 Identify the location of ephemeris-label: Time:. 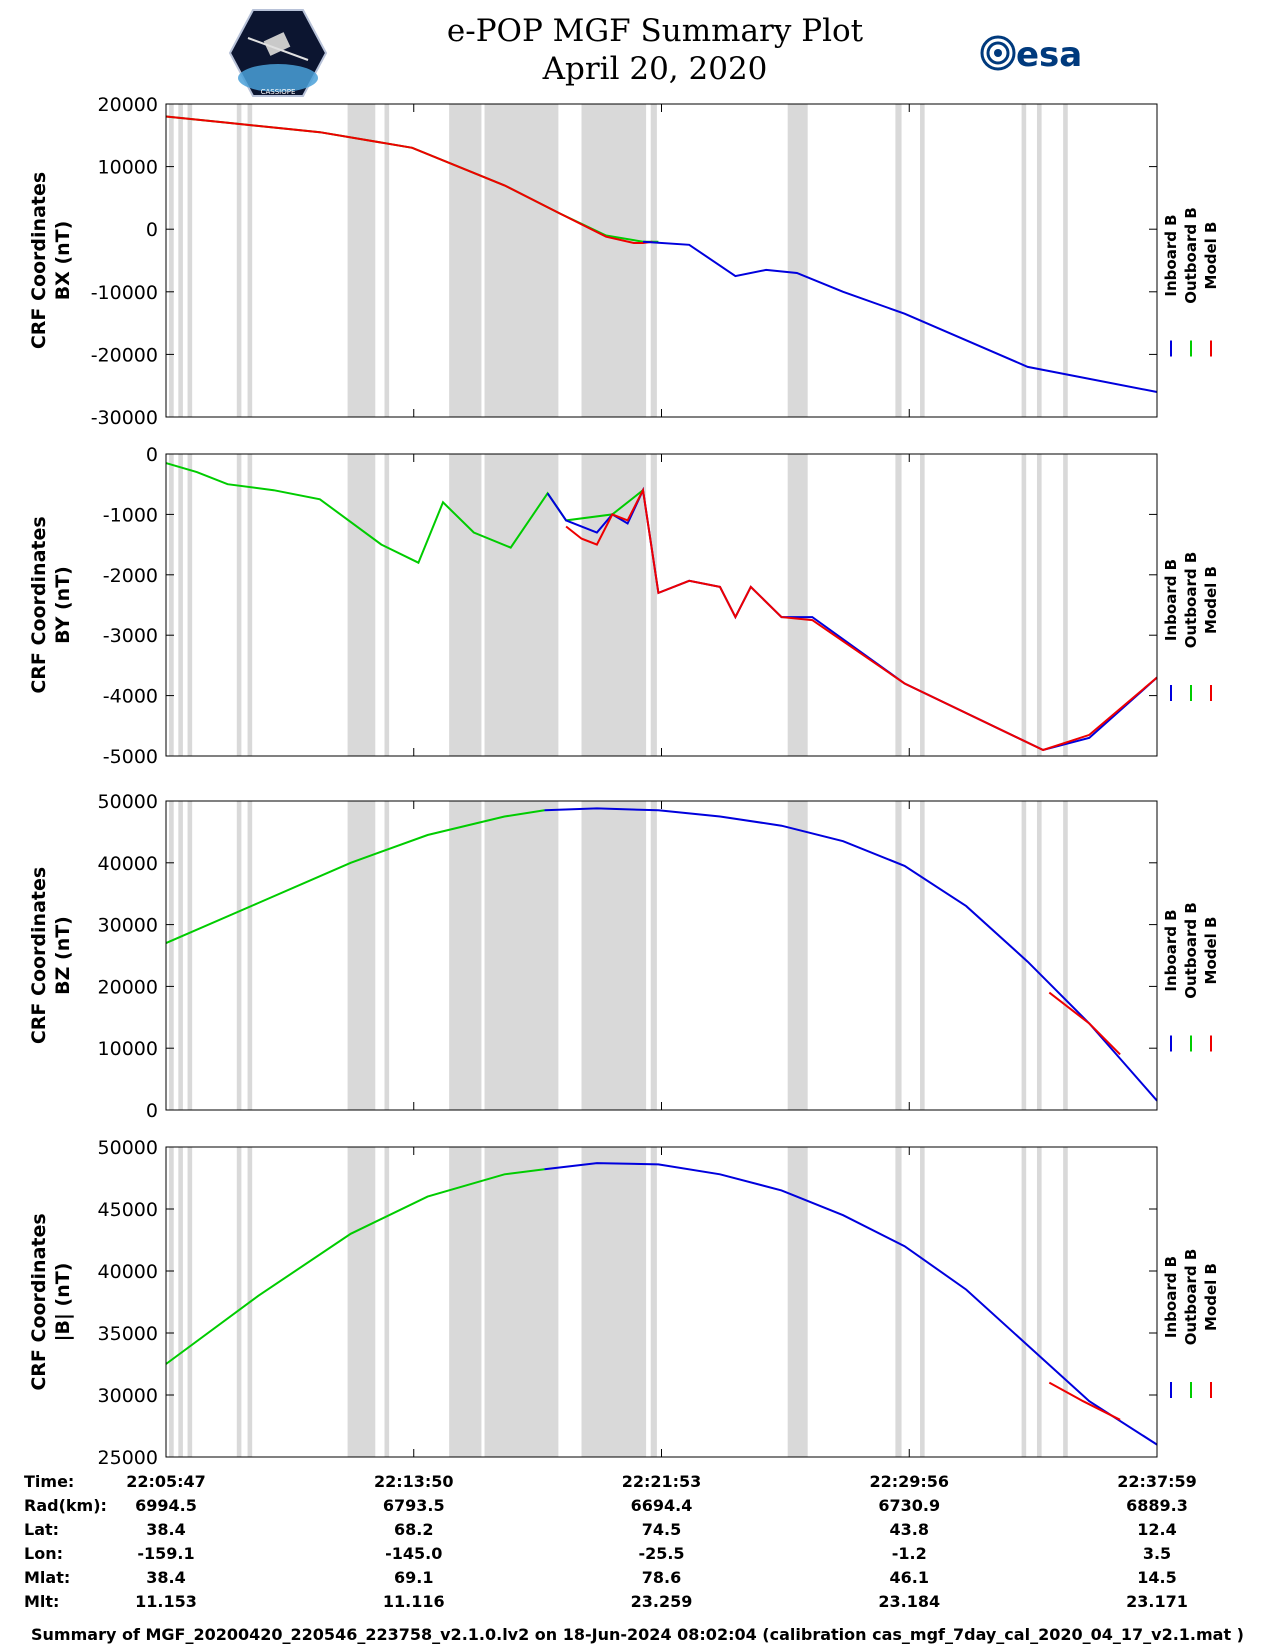
(49, 1481).